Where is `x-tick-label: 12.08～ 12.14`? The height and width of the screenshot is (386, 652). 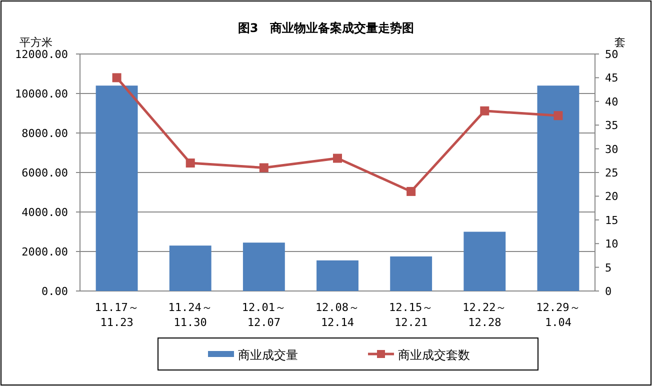 x-tick-label: 12.08～ 12.14 is located at coordinates (337, 315).